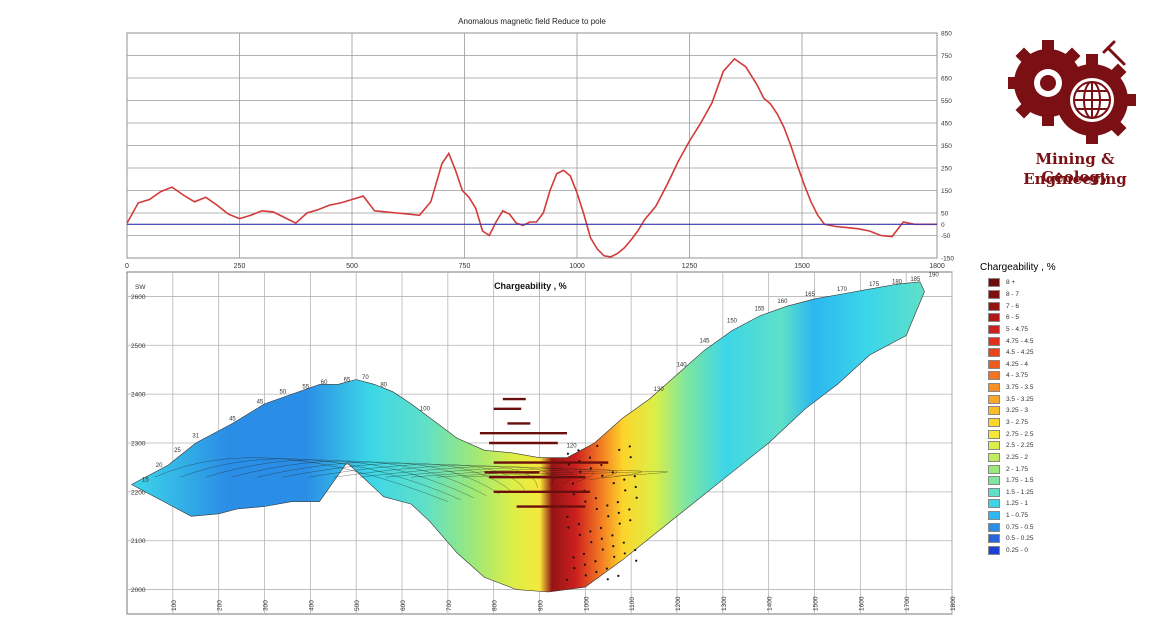 The image size is (1170, 640). Describe the element at coordinates (1011, 283) in the screenshot. I see `legend-label: 8 +` at that location.